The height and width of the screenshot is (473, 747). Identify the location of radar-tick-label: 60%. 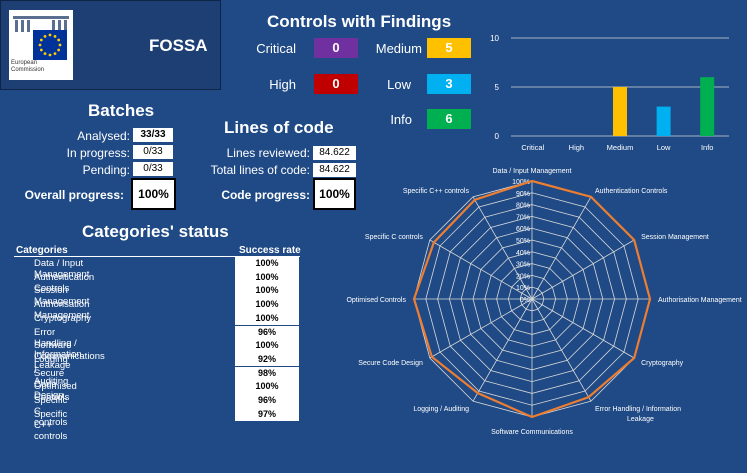
(523, 229).